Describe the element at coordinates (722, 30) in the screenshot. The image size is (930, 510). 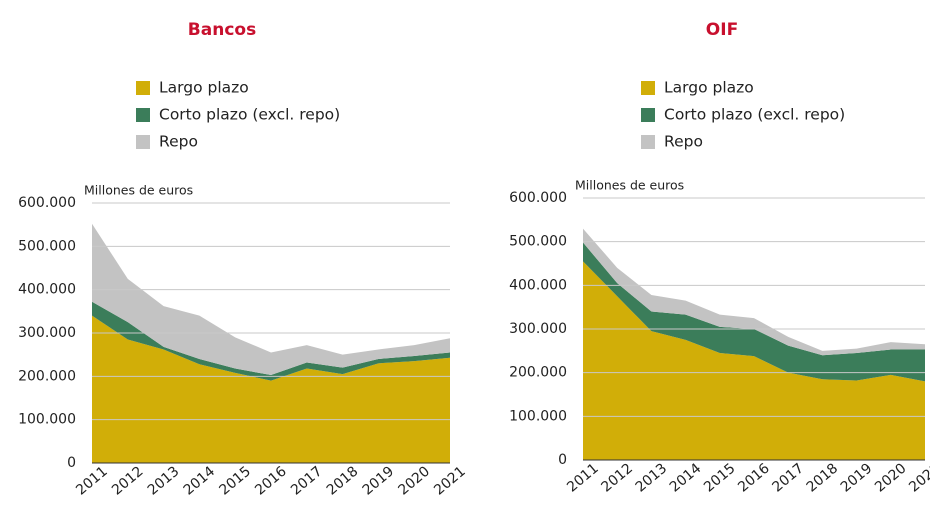
I see `chart-title: OIF` at that location.